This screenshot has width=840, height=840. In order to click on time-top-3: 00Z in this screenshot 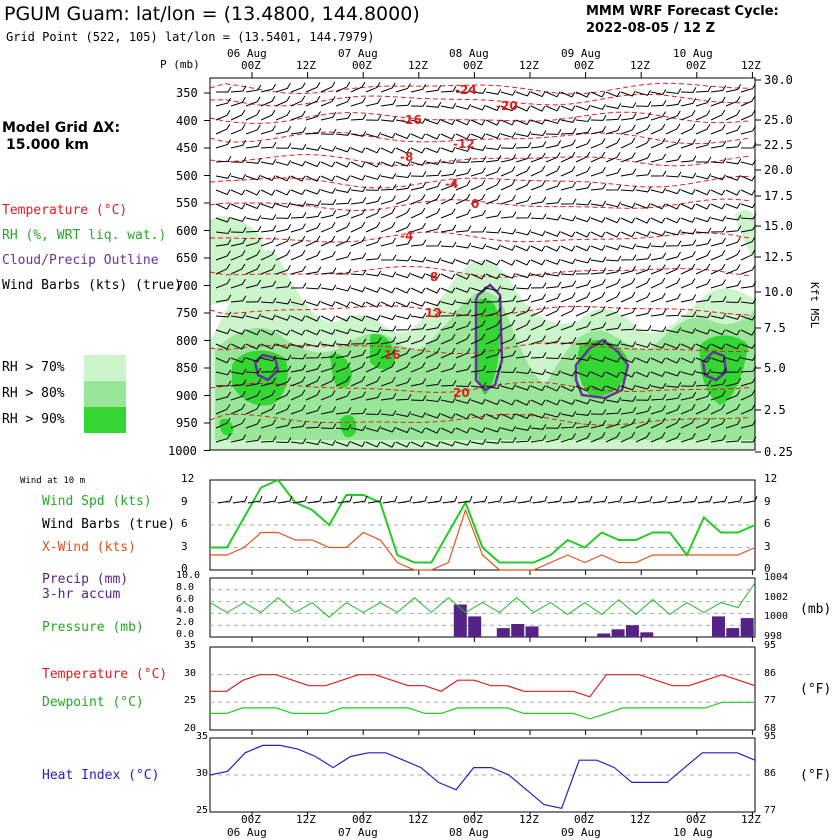, I will do `click(362, 65)`.